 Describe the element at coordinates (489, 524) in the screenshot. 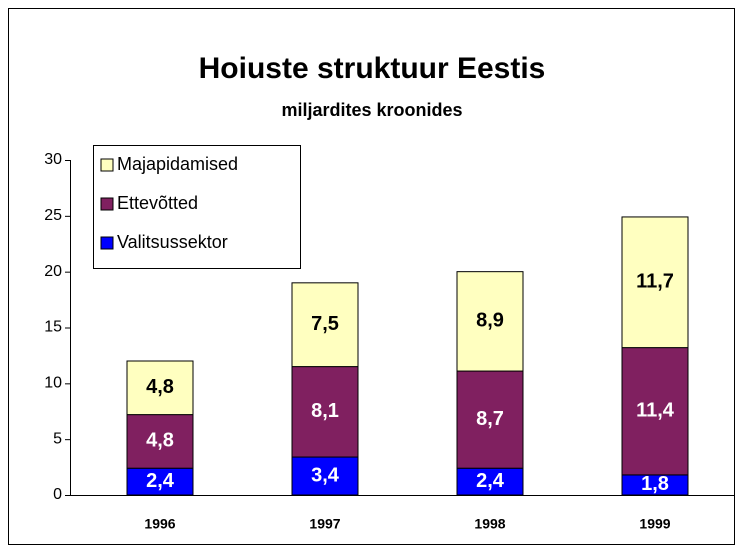

I see `x-tick-label: 1998` at that location.